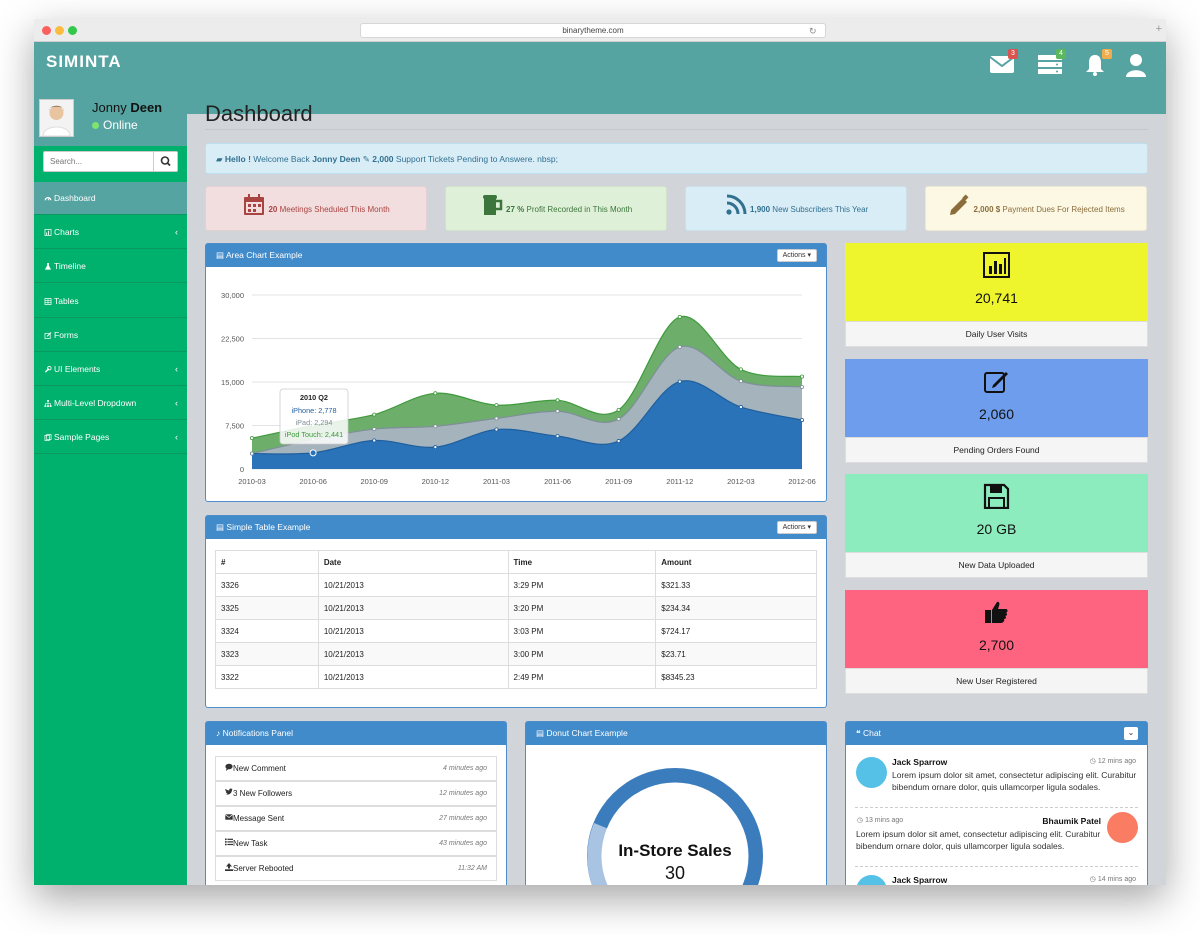  What do you see at coordinates (110, 369) in the screenshot?
I see `sidebar-item-ui-elements: UI Elements ‹` at bounding box center [110, 369].